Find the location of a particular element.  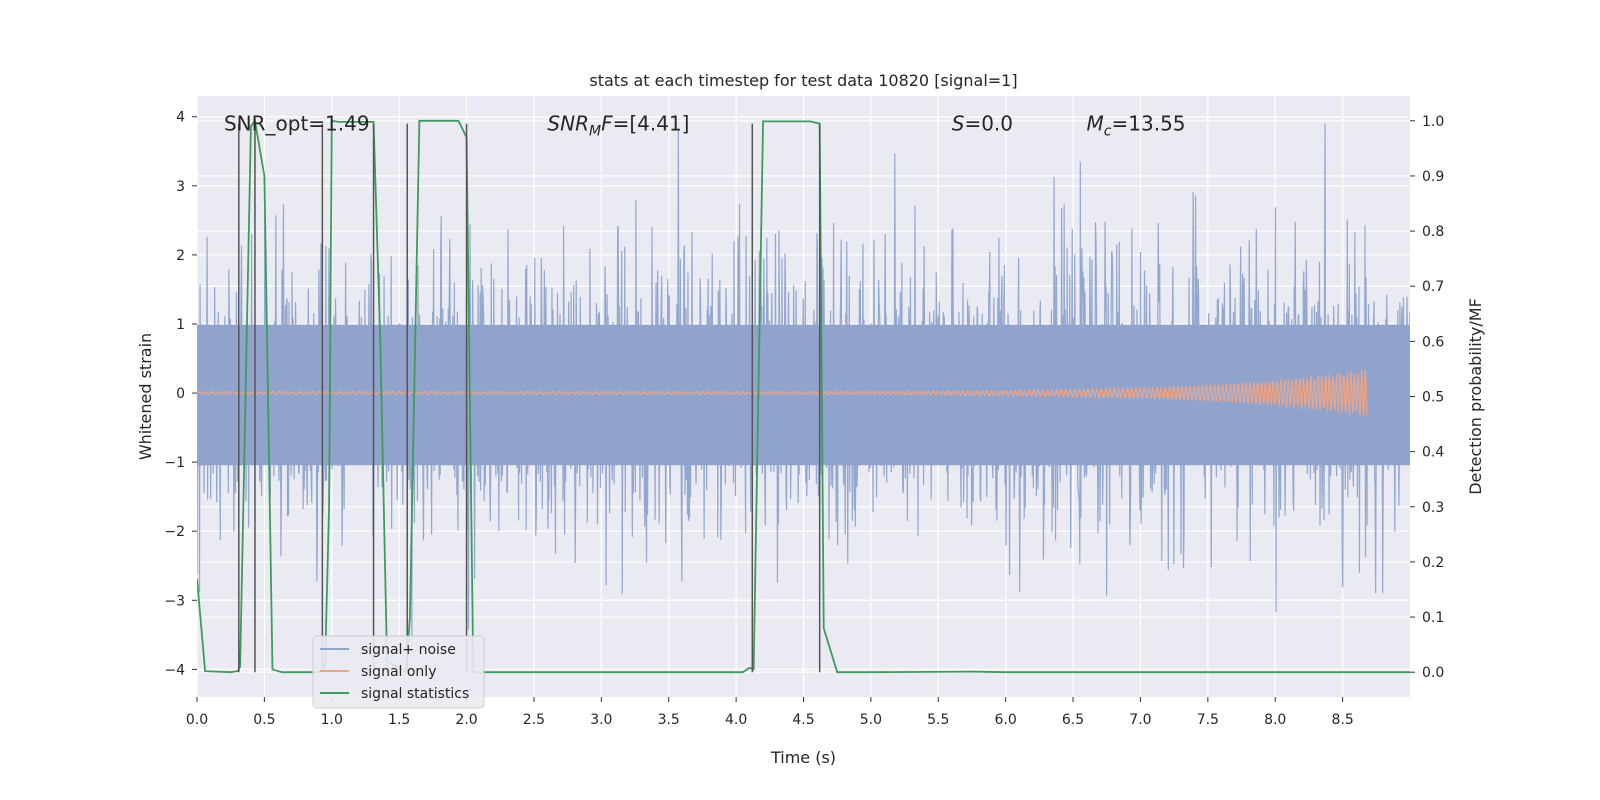

left-y-tick-label: 4 is located at coordinates (180, 118).